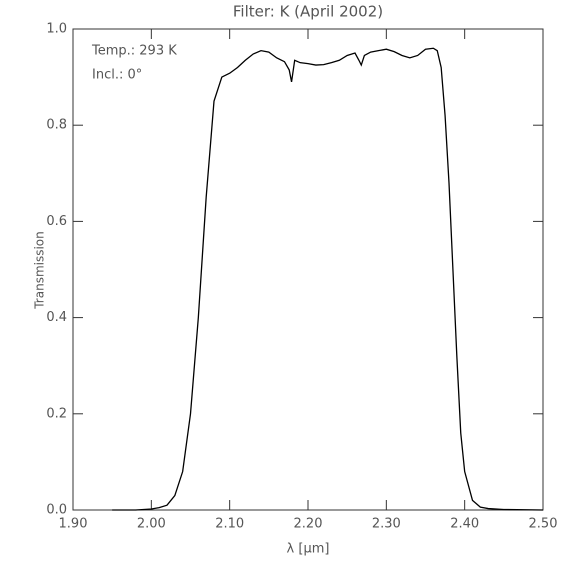 The height and width of the screenshot is (566, 566). What do you see at coordinates (73, 524) in the screenshot?
I see `x-tick-label: 1.90` at bounding box center [73, 524].